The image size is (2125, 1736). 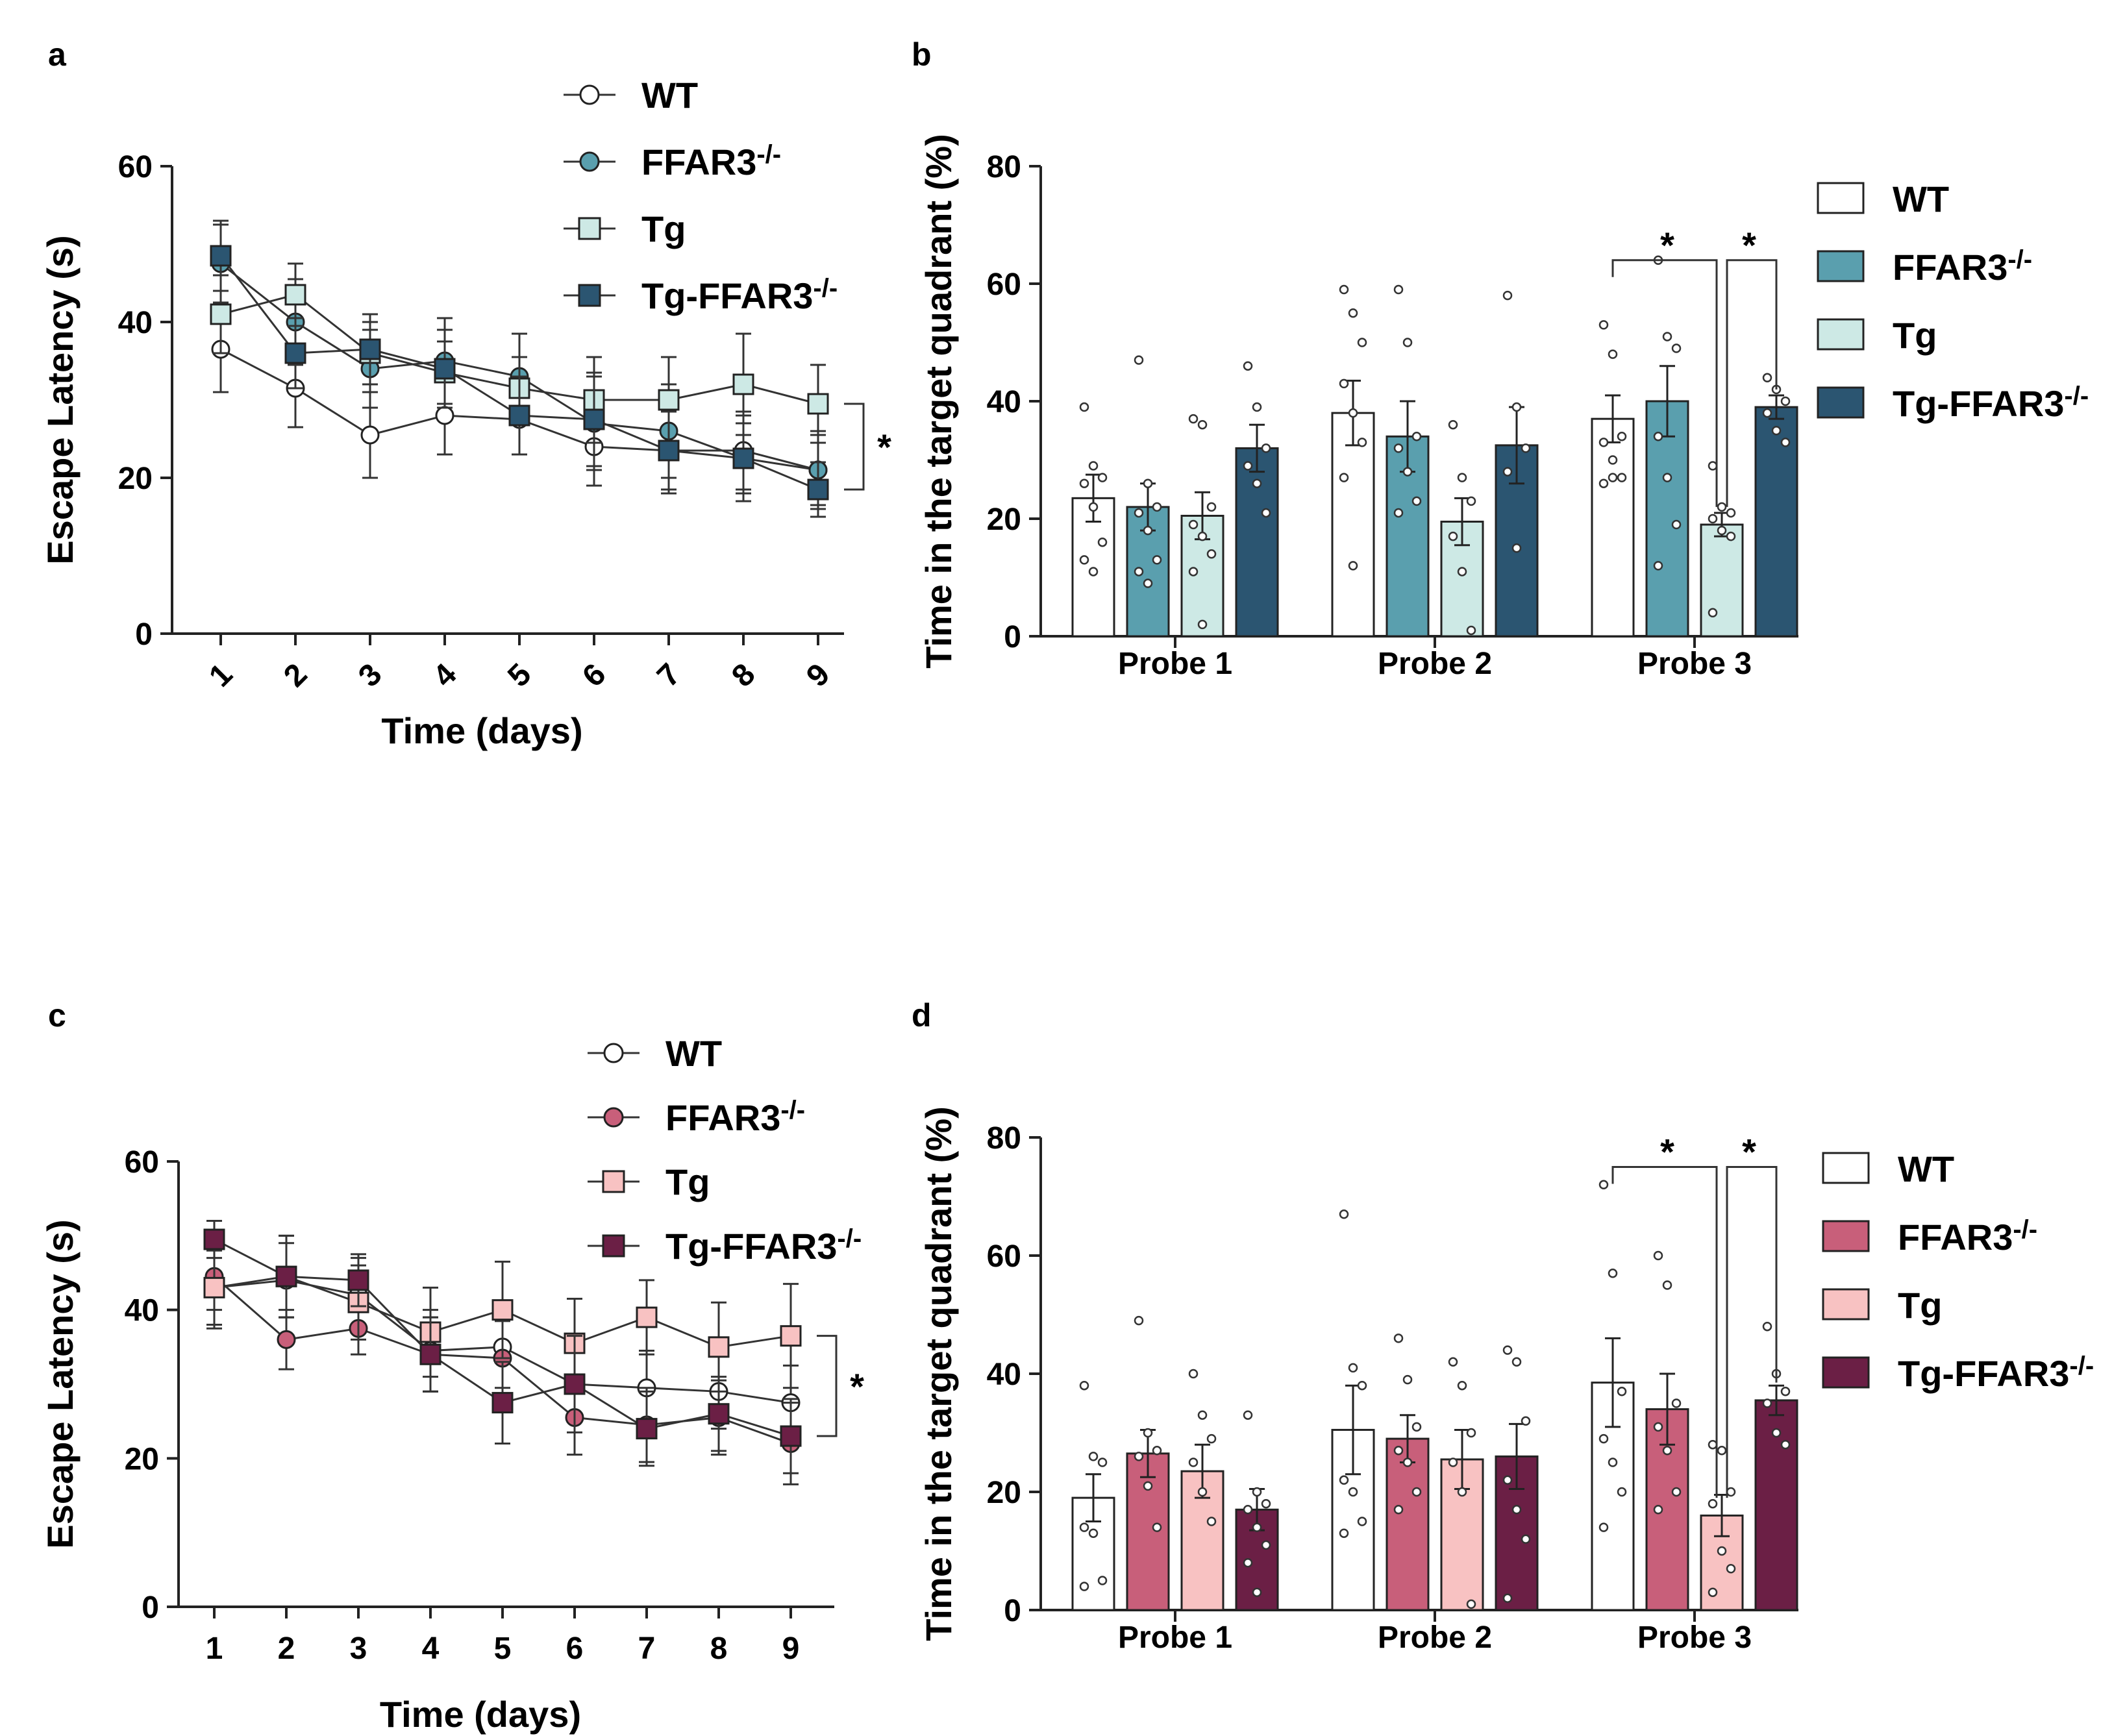 I want to click on panel-letter-d: d, so click(x=922, y=1015).